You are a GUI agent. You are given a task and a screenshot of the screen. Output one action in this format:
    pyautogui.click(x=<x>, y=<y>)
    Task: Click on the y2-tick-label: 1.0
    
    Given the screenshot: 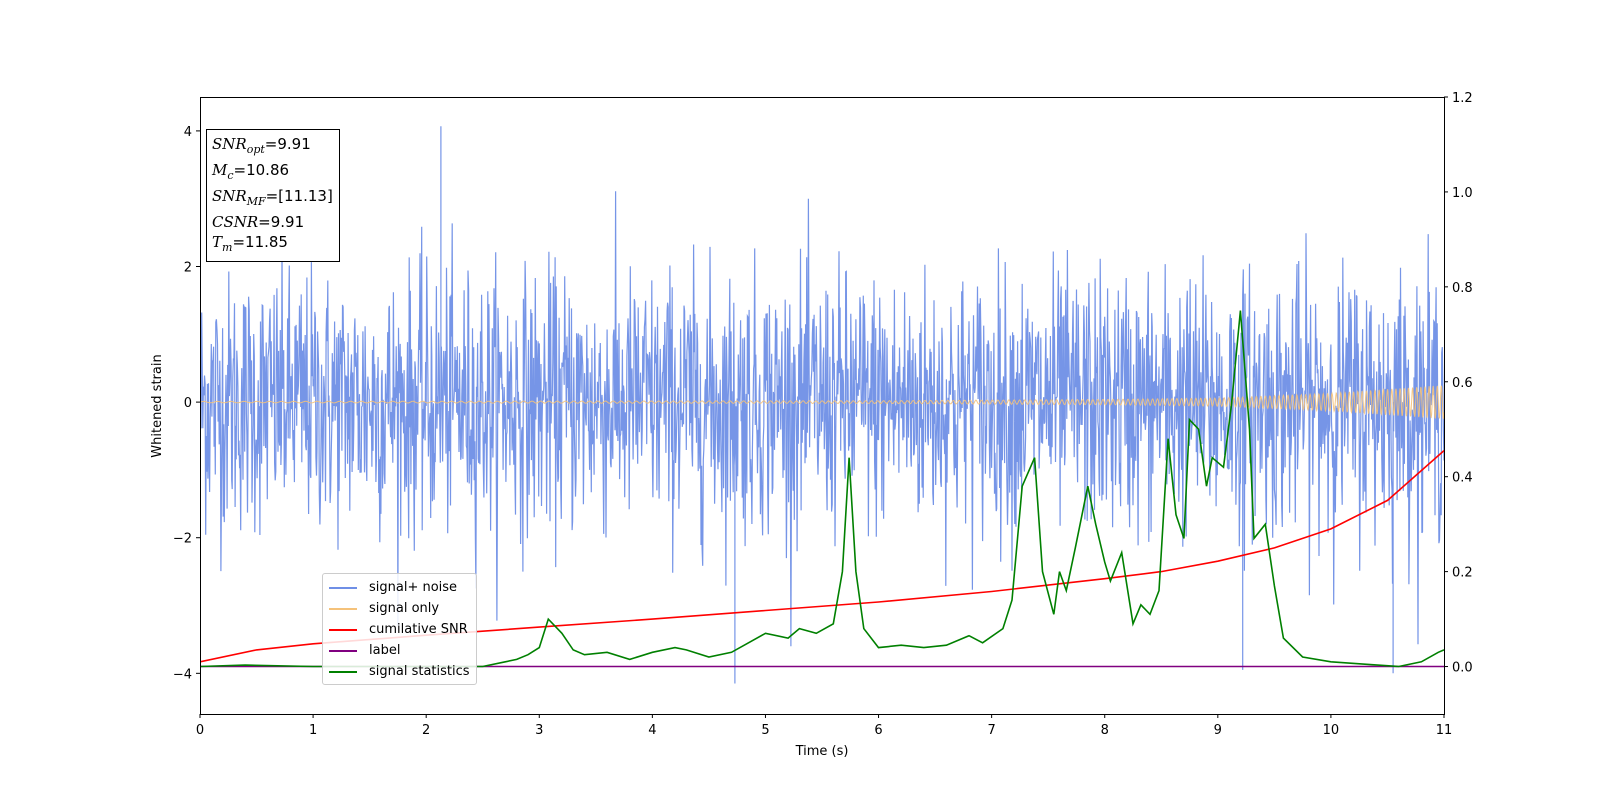 What is the action you would take?
    pyautogui.click(x=1462, y=193)
    